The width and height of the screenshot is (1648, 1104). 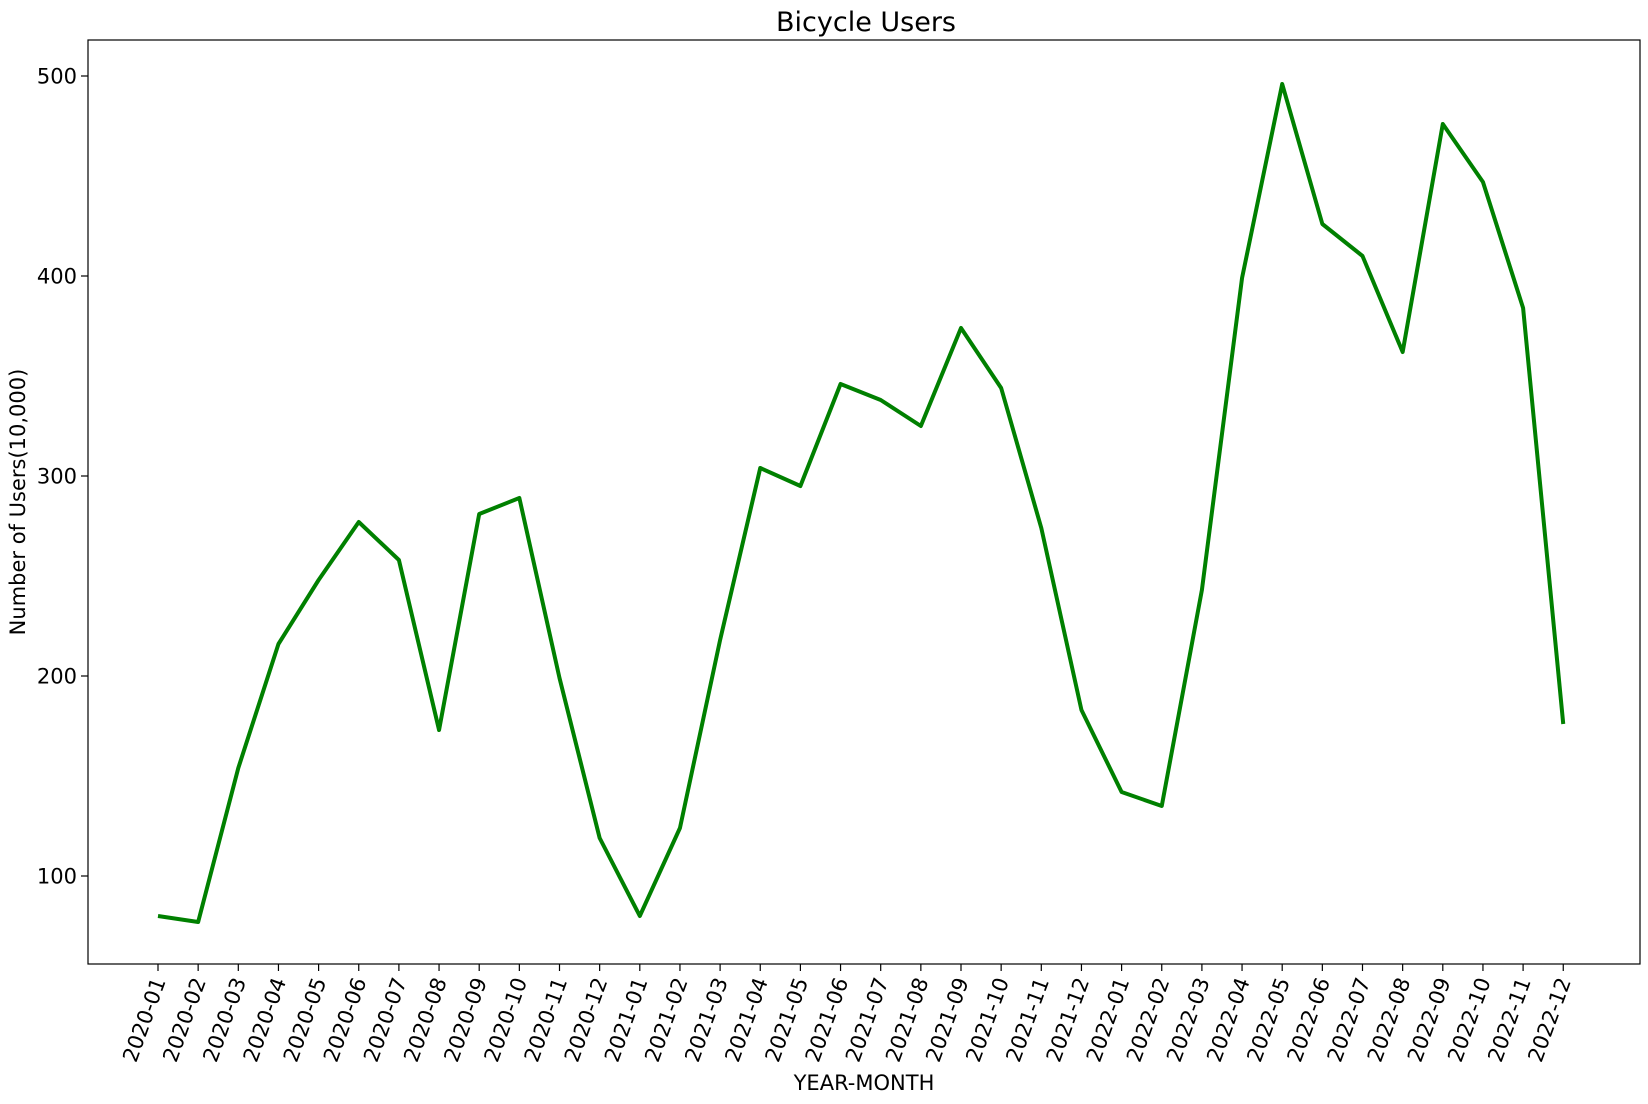 What do you see at coordinates (864, 1083) in the screenshot?
I see `x-axis-label: YEAR-MONTH` at bounding box center [864, 1083].